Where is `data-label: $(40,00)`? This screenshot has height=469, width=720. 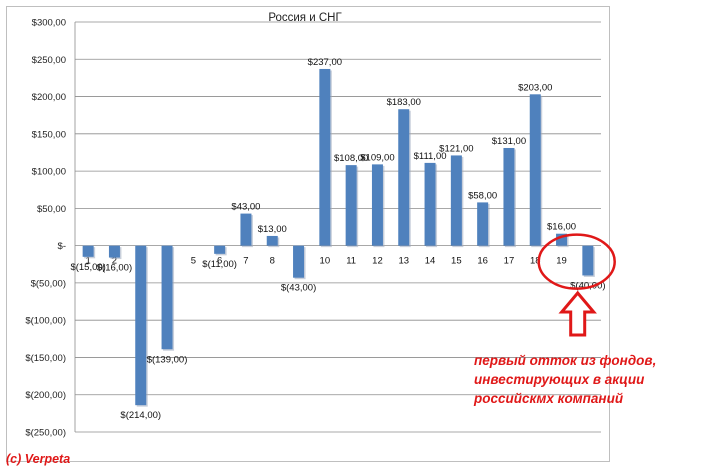
data-label: $(40,00) is located at coordinates (587, 285).